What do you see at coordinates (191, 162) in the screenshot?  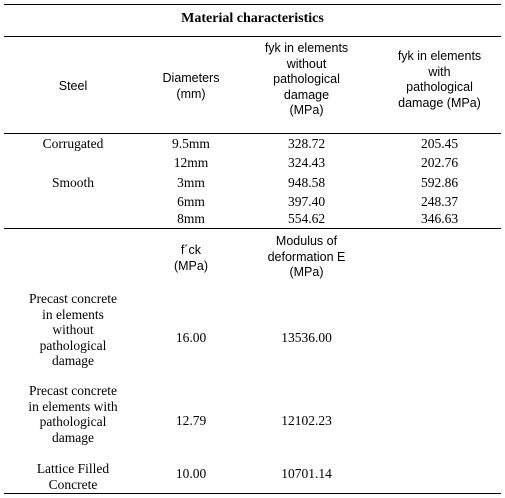 I see `steel-diameter-cell: 12mm` at bounding box center [191, 162].